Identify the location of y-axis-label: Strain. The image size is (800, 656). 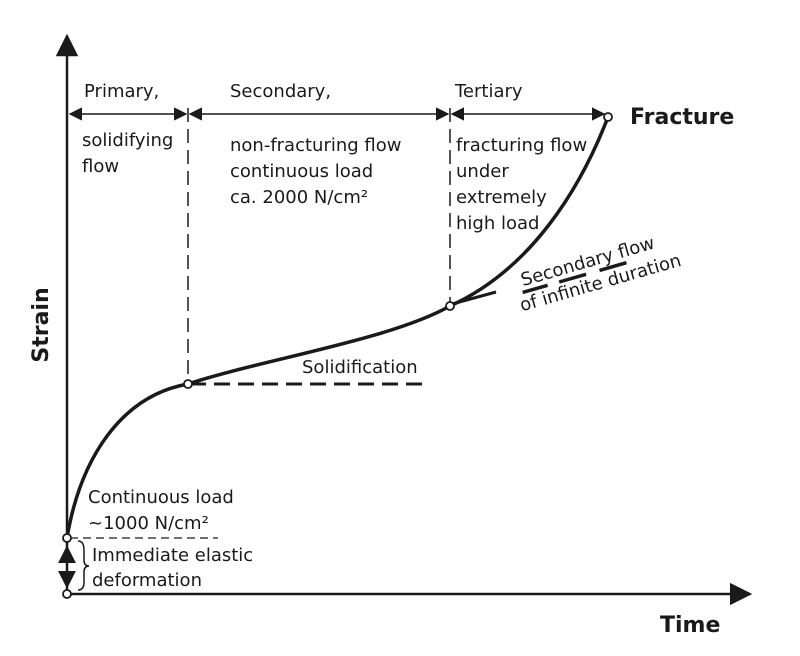
(41, 324).